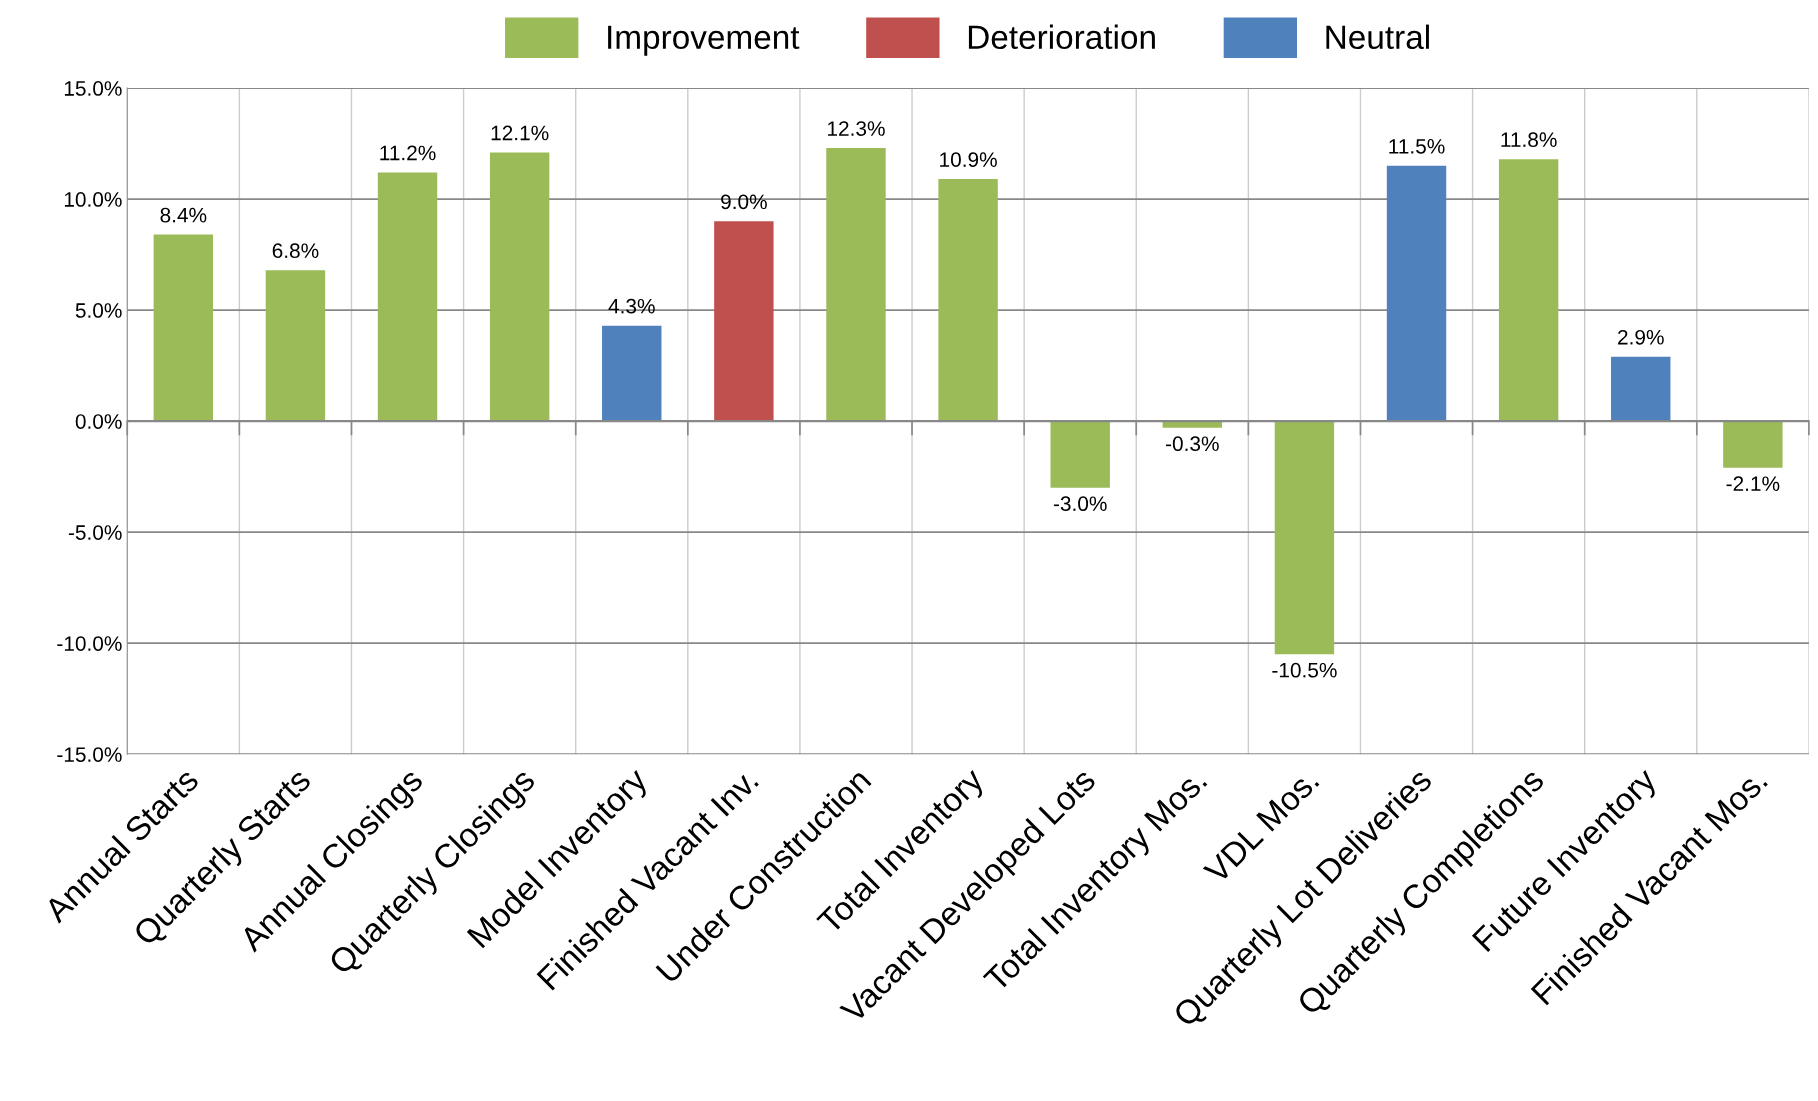 This screenshot has width=1818, height=1101. I want to click on data-label: -10.5%, so click(1304, 670).